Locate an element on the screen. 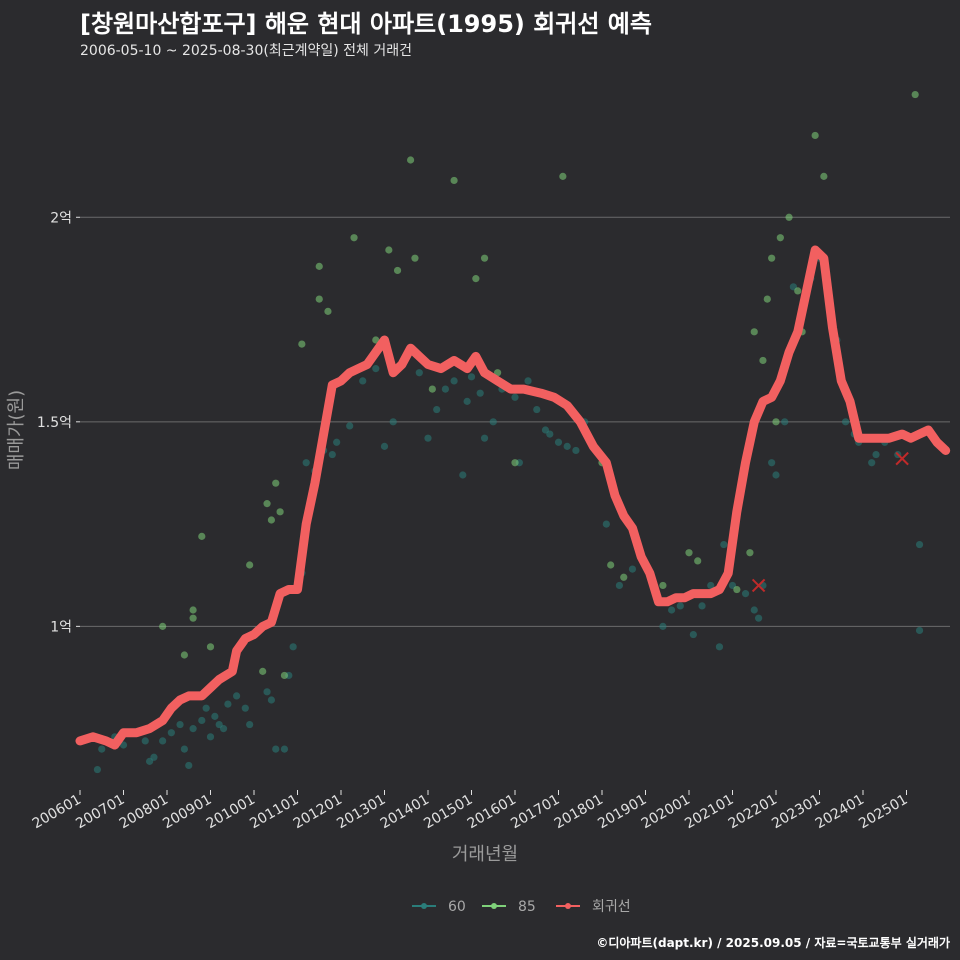 Image resolution: width=960 pixels, height=960 pixels. x-tick-label: 201001 is located at coordinates (231, 812).